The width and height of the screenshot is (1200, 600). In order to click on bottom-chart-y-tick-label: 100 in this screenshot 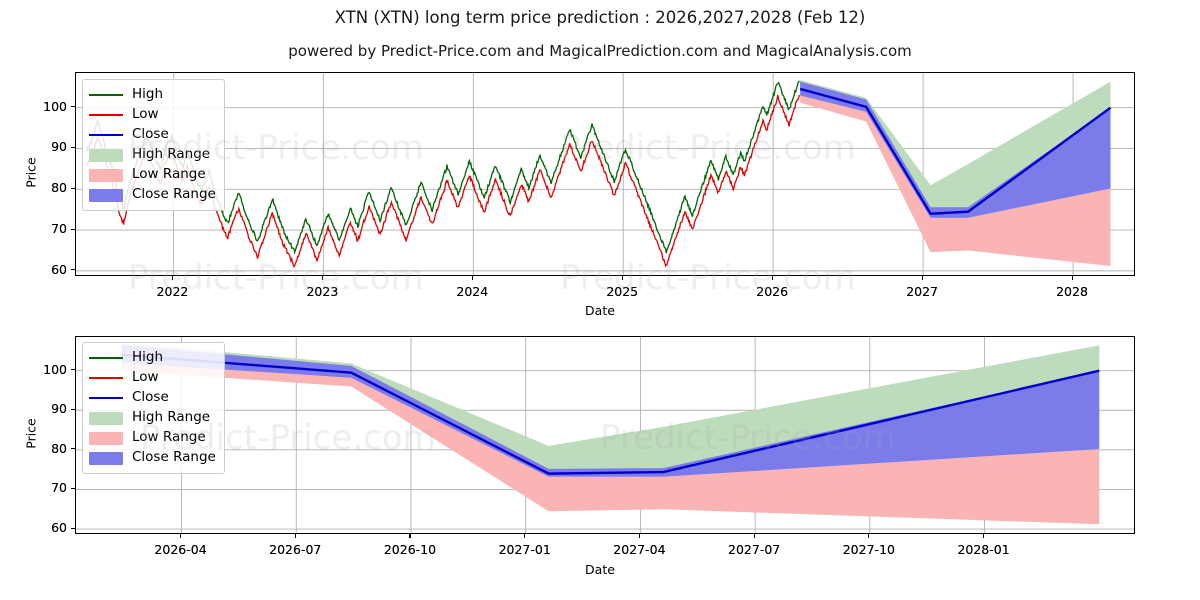, I will do `click(55, 369)`.